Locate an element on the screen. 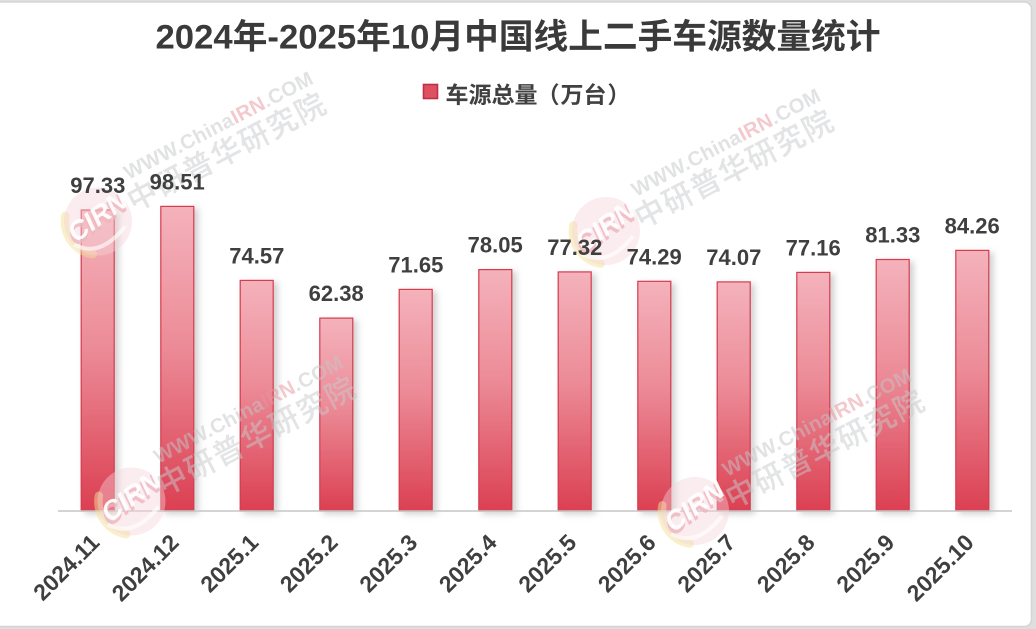 This screenshot has width=1036, height=629. svg-text: 71.65 is located at coordinates (415, 264).